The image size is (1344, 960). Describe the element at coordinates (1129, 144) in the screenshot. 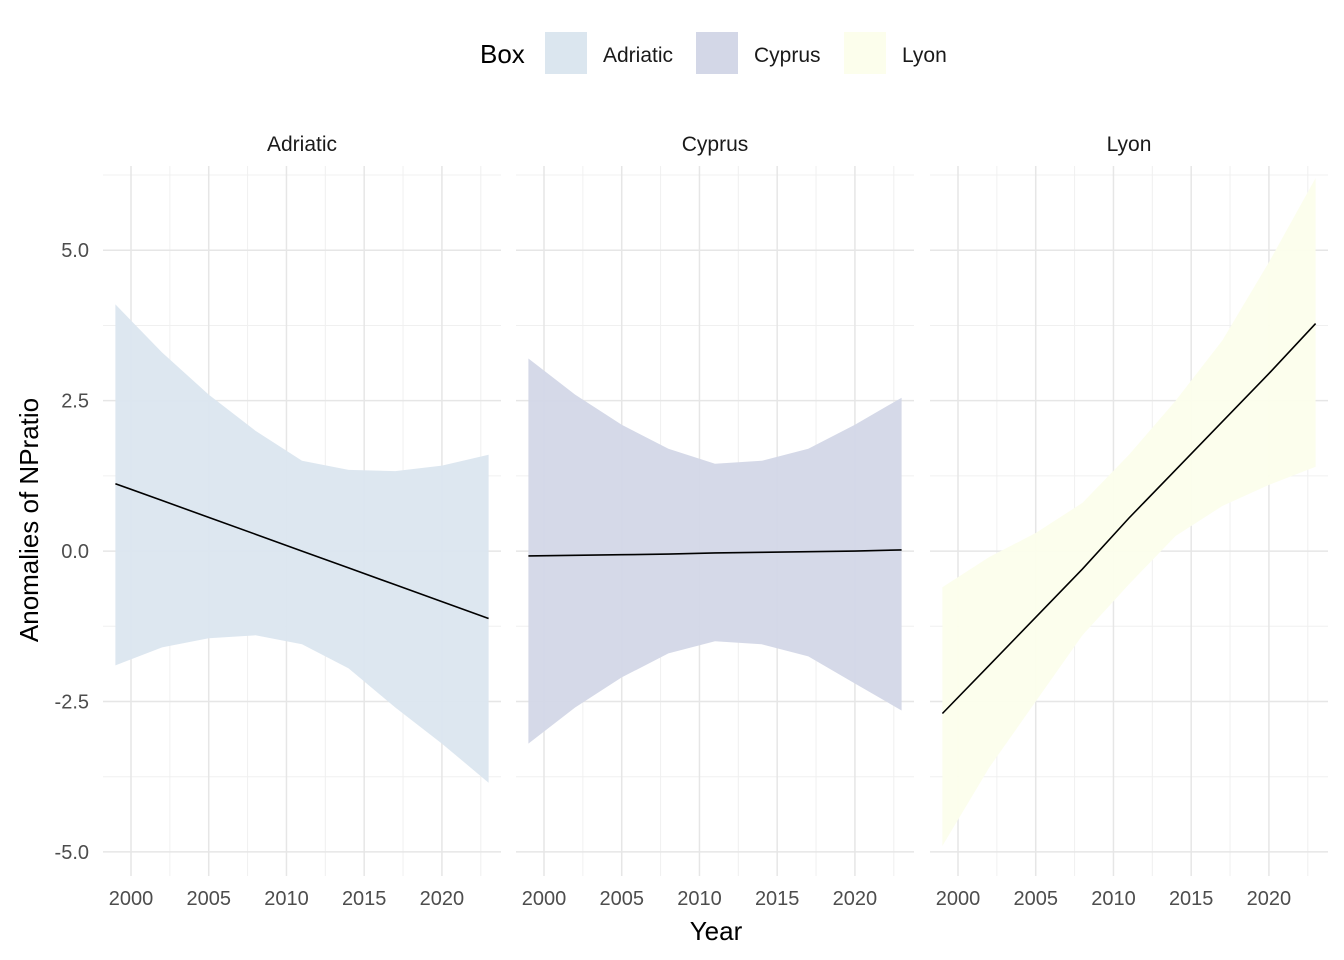

I see `strip-title: Lyon` at that location.